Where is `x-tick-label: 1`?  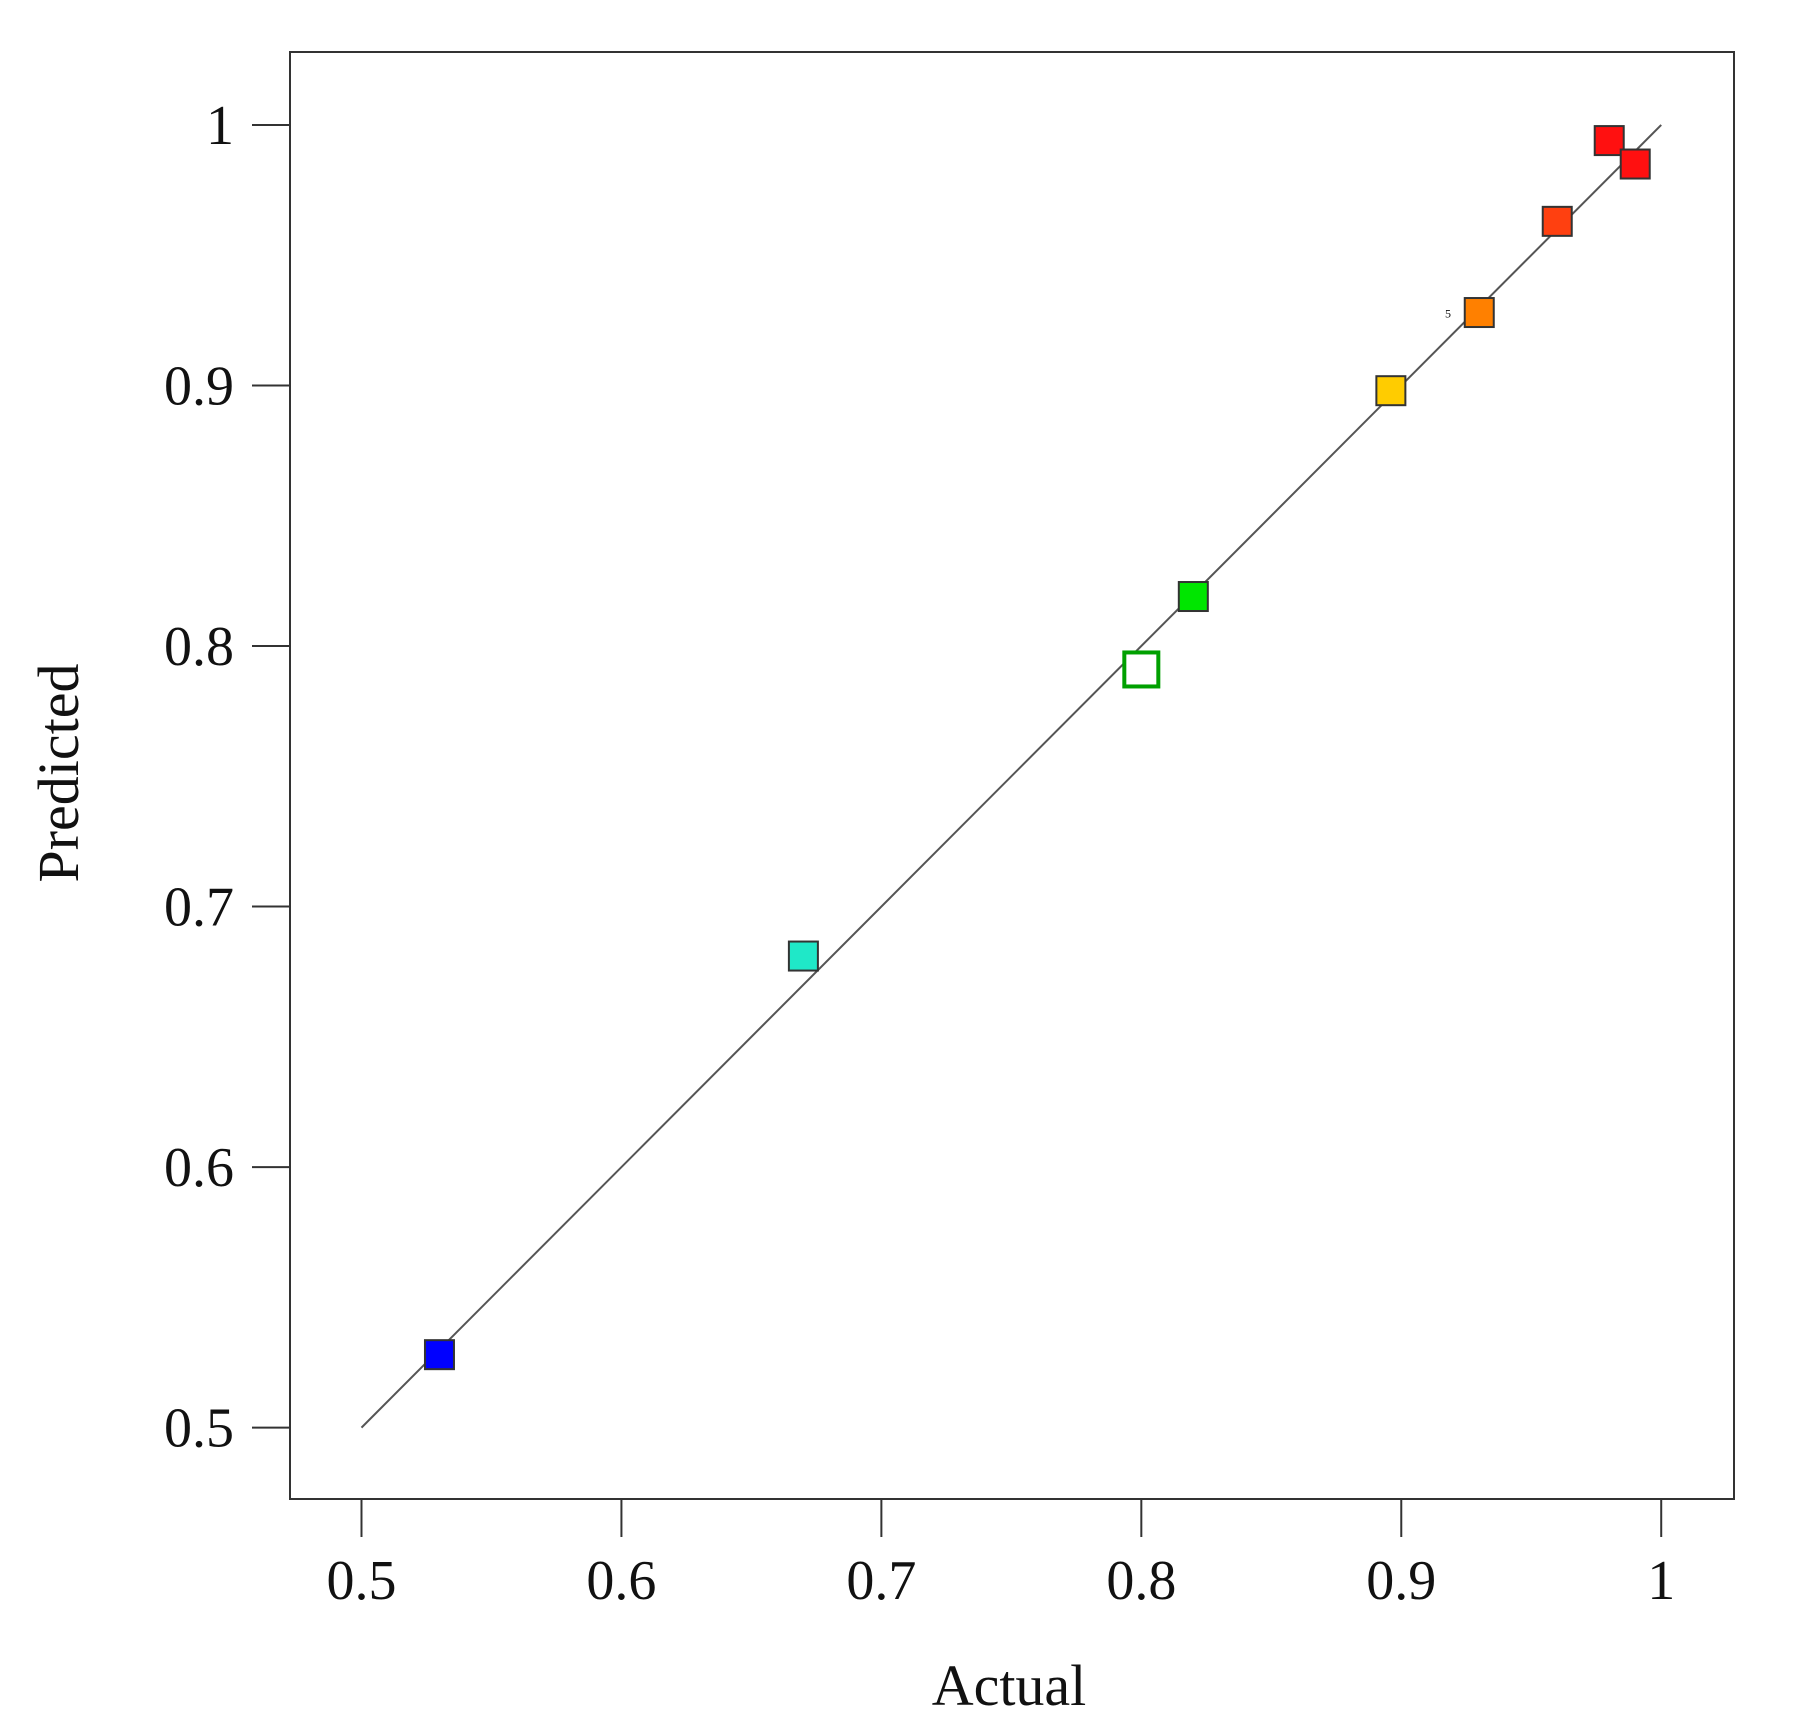 x-tick-label: 1 is located at coordinates (1661, 1581).